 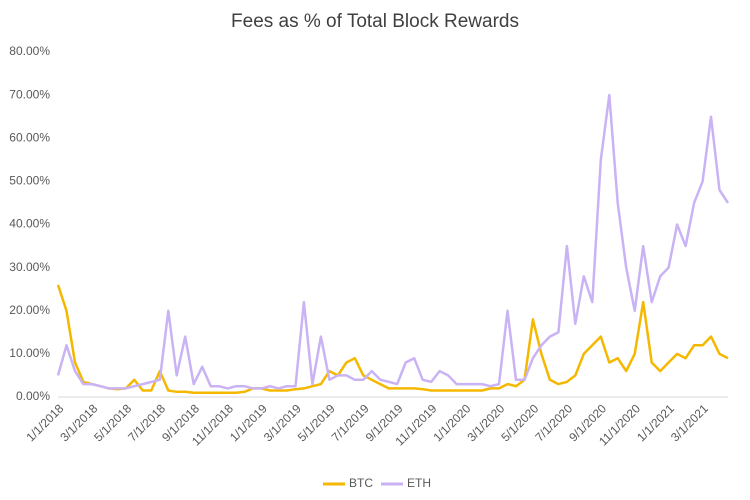 What do you see at coordinates (29, 353) in the screenshot?
I see `y-tick-label: 10.00%` at bounding box center [29, 353].